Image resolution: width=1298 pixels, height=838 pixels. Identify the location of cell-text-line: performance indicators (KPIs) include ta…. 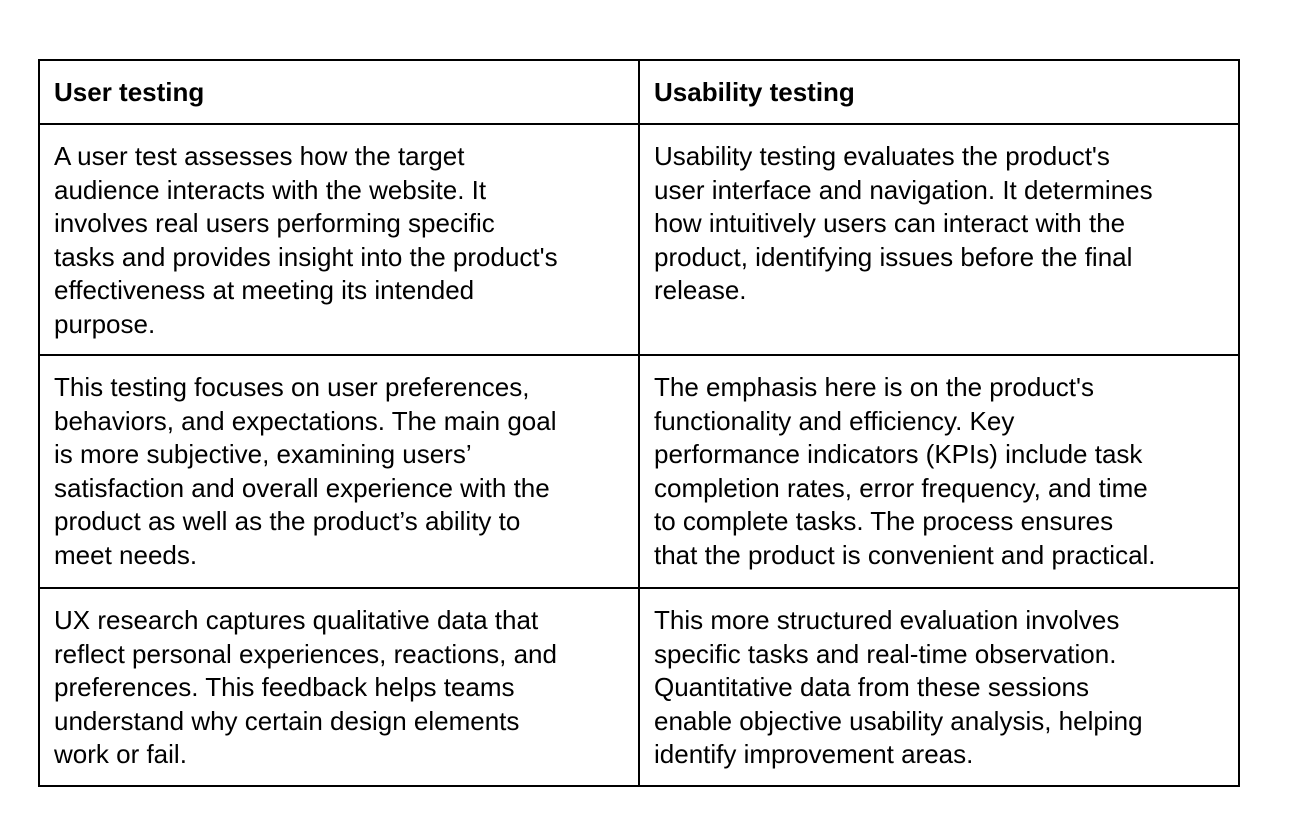
(898, 454).